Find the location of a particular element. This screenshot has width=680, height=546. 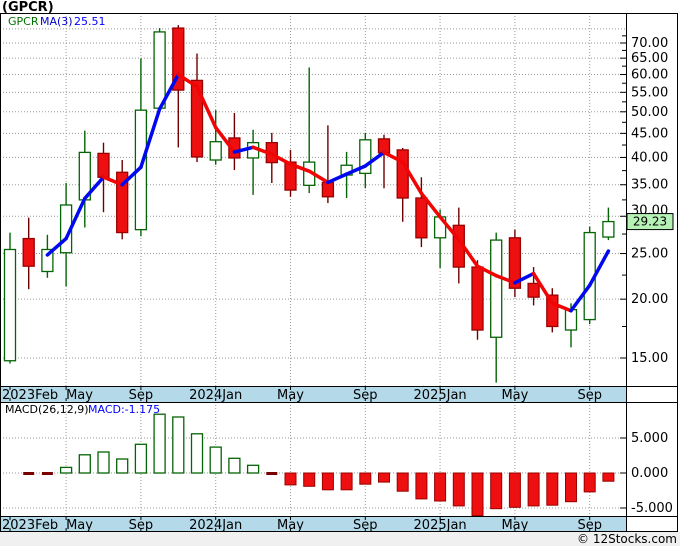

last-price-label: 29.23 is located at coordinates (650, 222).